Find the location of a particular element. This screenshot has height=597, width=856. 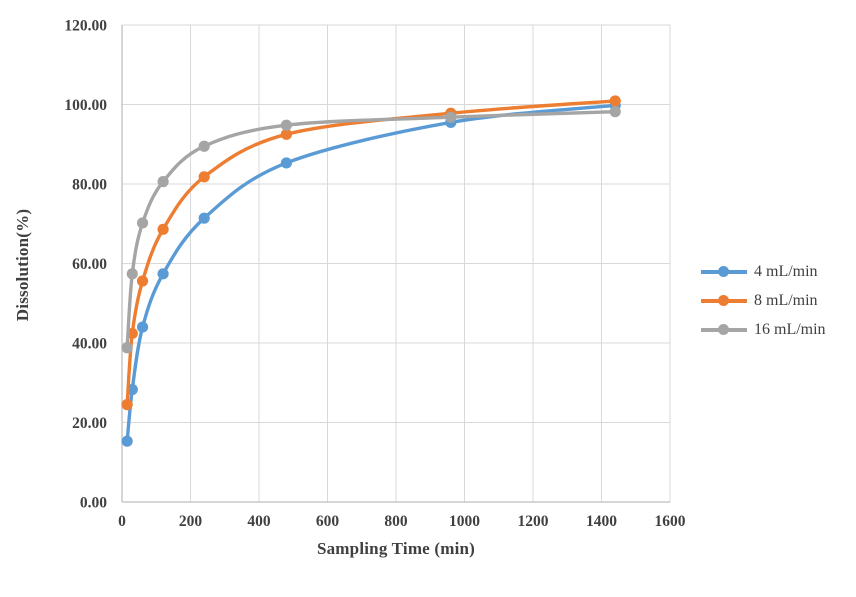

legend: 4 mL/min 8 mL/min 16 mL/min is located at coordinates (763, 300).